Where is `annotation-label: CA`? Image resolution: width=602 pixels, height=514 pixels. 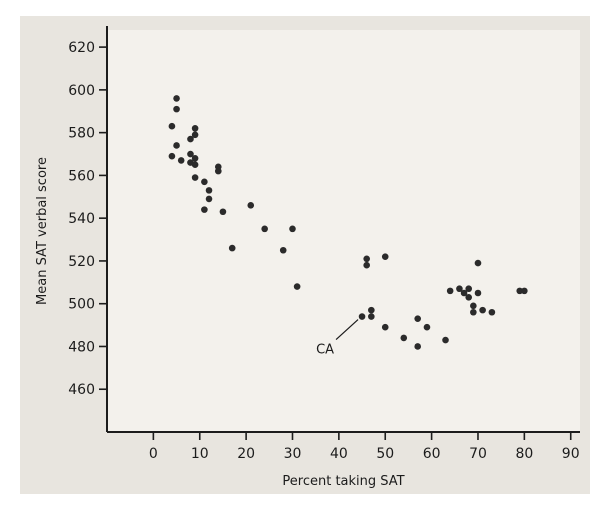
annotation-label: CA is located at coordinates (325, 350).